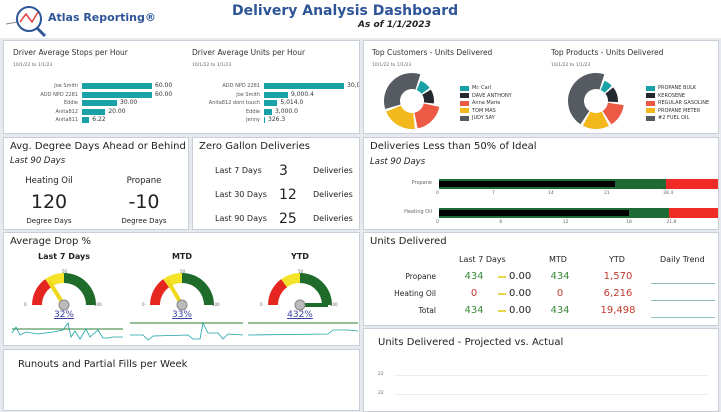 This screenshot has height=412, width=721. Describe the element at coordinates (437, 193) in the screenshot. I see `bullet-tick: 0` at that location.